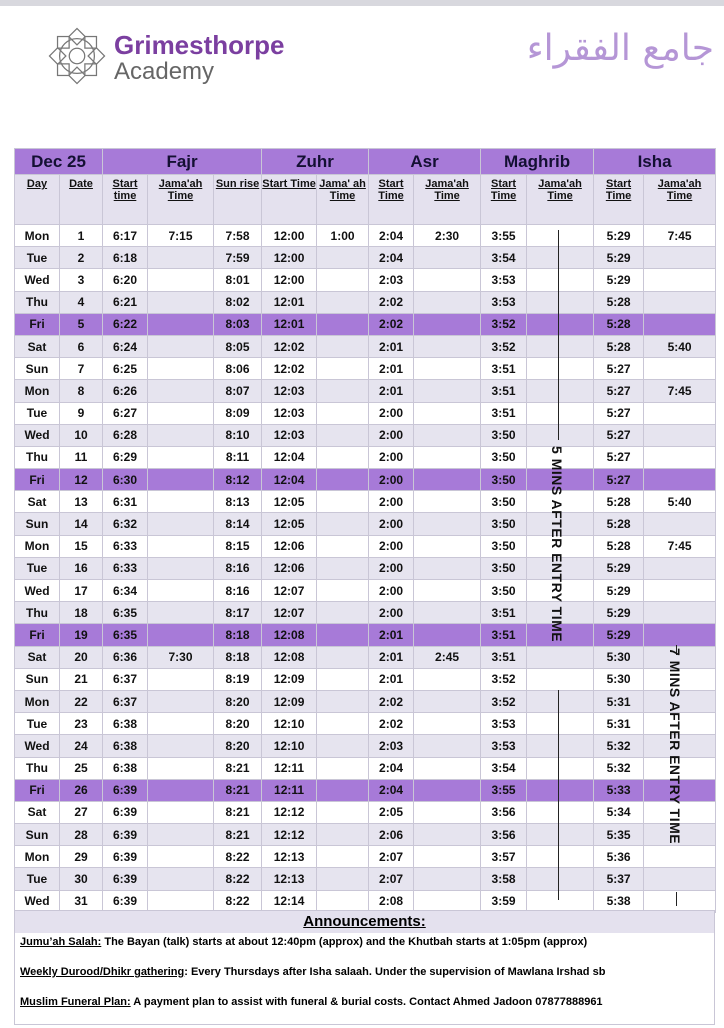 This screenshot has height=1028, width=724. Describe the element at coordinates (365, 657) in the screenshot. I see `table-row: Sat 20 6:36 7:30 8:18 12:08 2:01 2:45 3:51 5:30` at that location.